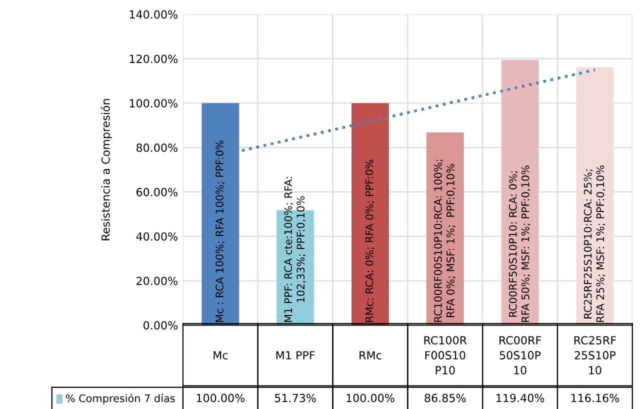 The image size is (642, 409). Describe the element at coordinates (445, 398) in the screenshot. I see `data-label: 86.85%` at that location.